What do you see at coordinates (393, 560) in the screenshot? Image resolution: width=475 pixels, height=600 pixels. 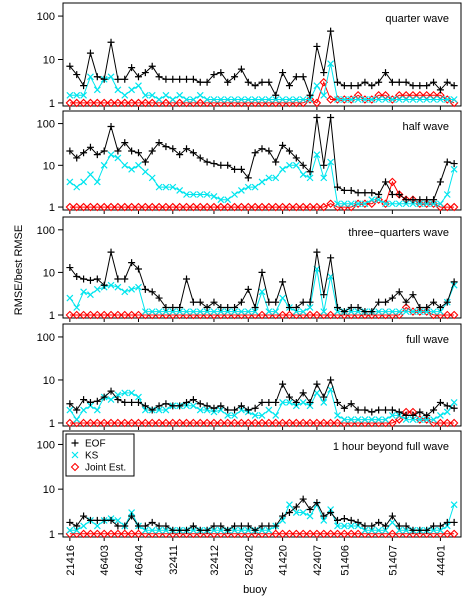 I see `x-tick-label: 51407` at bounding box center [393, 560].